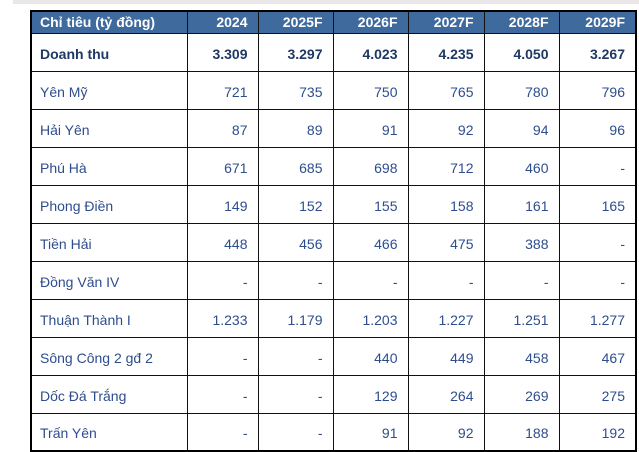 The image size is (639, 452). I want to click on value-cell: 152, so click(295, 204).